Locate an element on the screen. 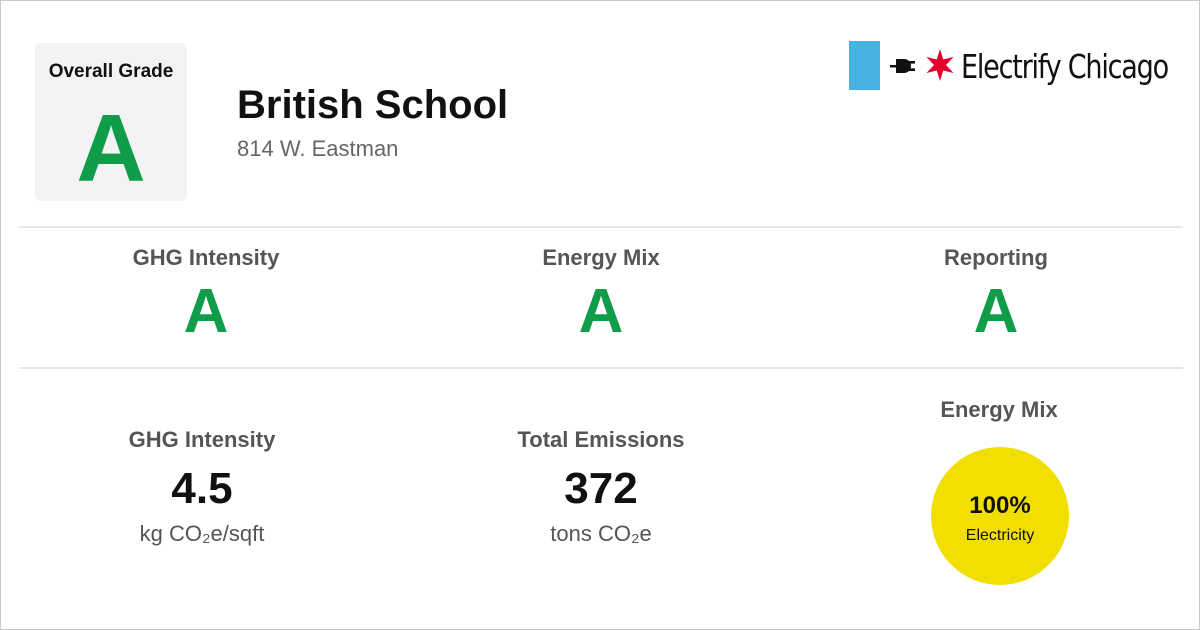 This screenshot has height=630, width=1200. building-address: 814 W. Eastman is located at coordinates (318, 148).